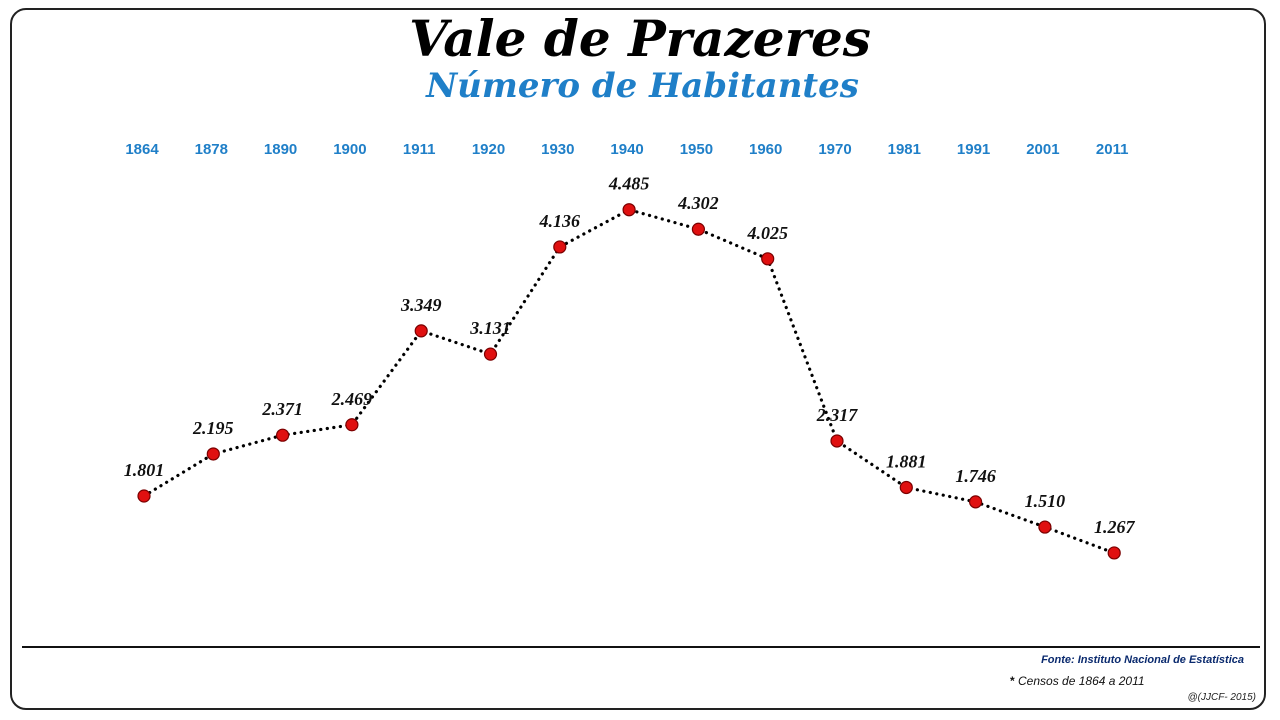  I want to click on year-label-1920: 1920, so click(488, 149).